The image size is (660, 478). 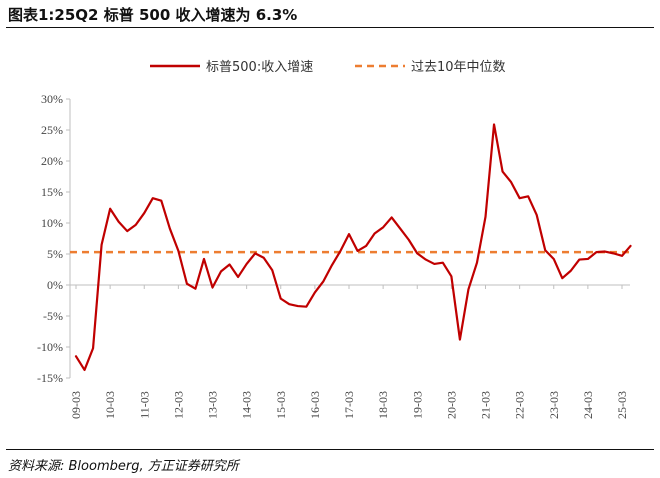 I want to click on x-tick-label: 13-03, so click(x=213, y=405).